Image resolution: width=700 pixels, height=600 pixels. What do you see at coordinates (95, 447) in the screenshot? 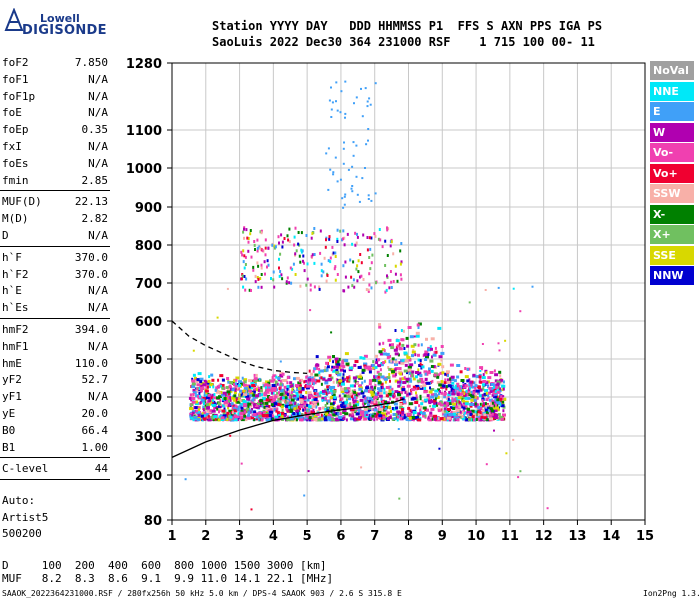
I see `param-value: 1.00` at bounding box center [95, 447].